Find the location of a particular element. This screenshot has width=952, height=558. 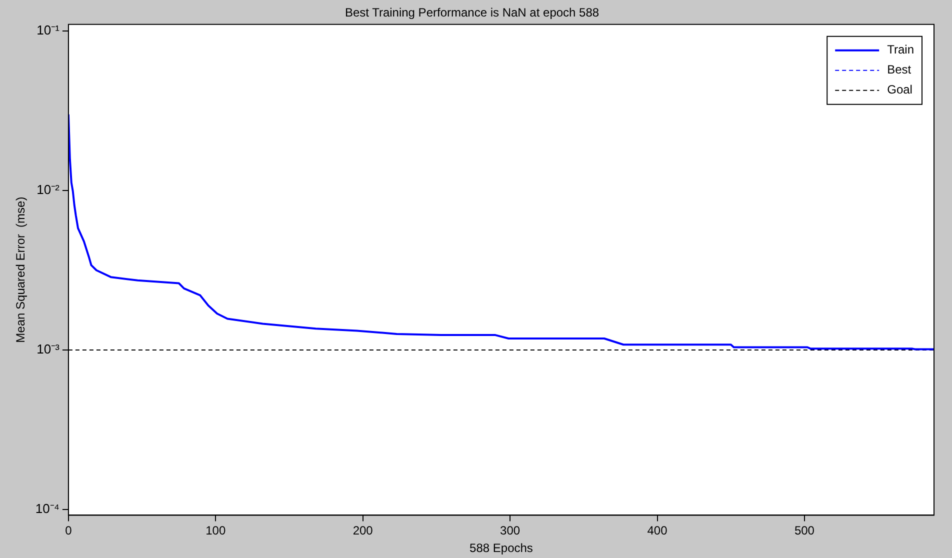

x-tick-label: 400 is located at coordinates (657, 531).